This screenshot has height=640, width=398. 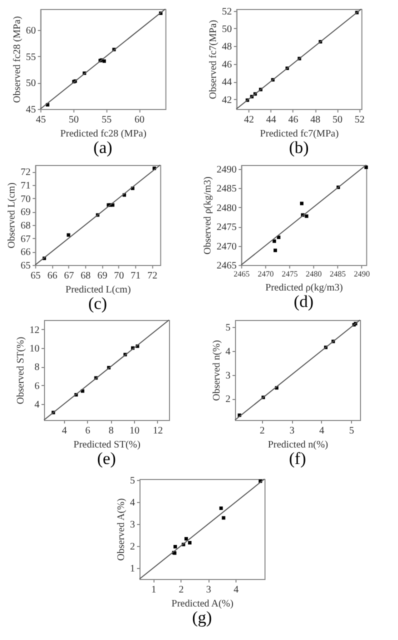 I want to click on x-axis-title: Predicted n(%), so click(x=298, y=445).